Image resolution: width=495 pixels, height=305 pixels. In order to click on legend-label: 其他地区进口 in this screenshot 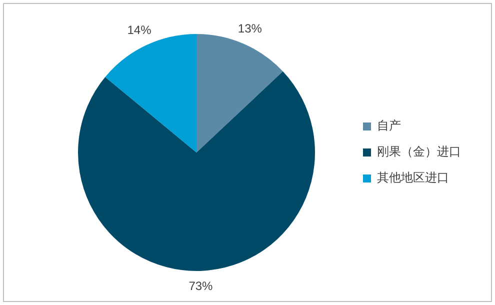, I will do `click(413, 177)`.